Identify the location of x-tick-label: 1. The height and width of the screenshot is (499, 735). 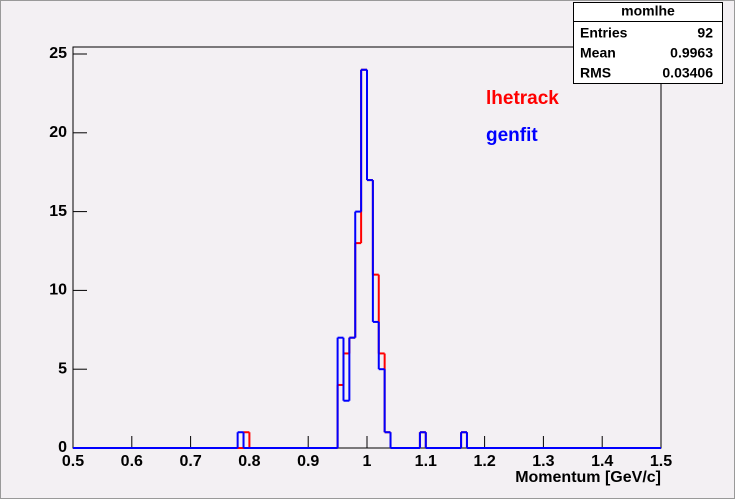
(367, 461).